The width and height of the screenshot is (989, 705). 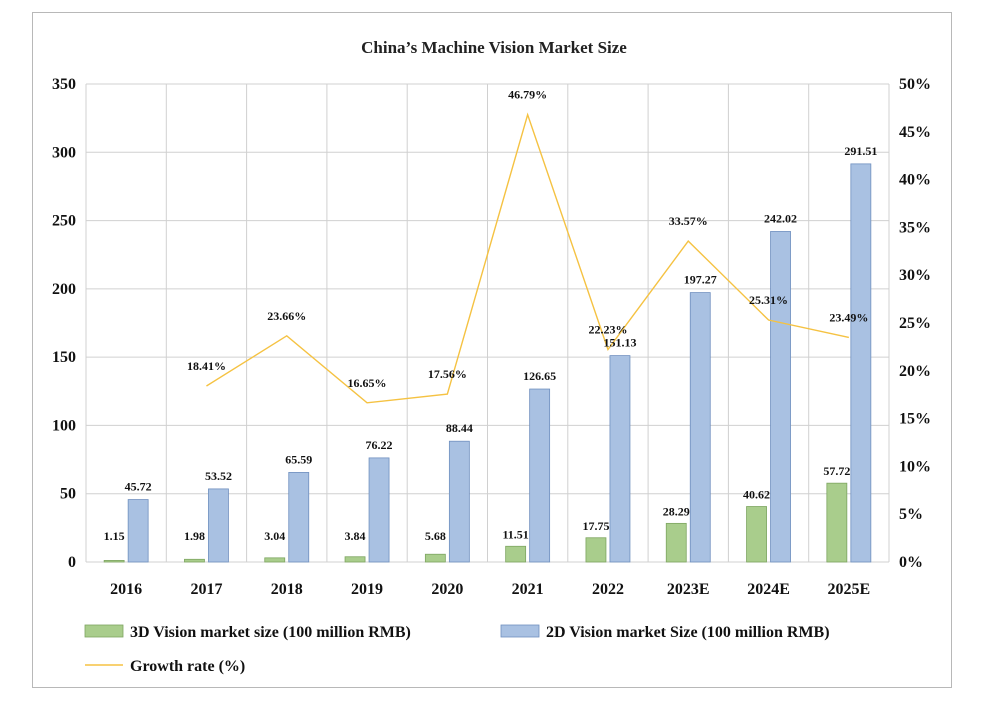 I want to click on data-label-growth: 17.56%, so click(x=447, y=374).